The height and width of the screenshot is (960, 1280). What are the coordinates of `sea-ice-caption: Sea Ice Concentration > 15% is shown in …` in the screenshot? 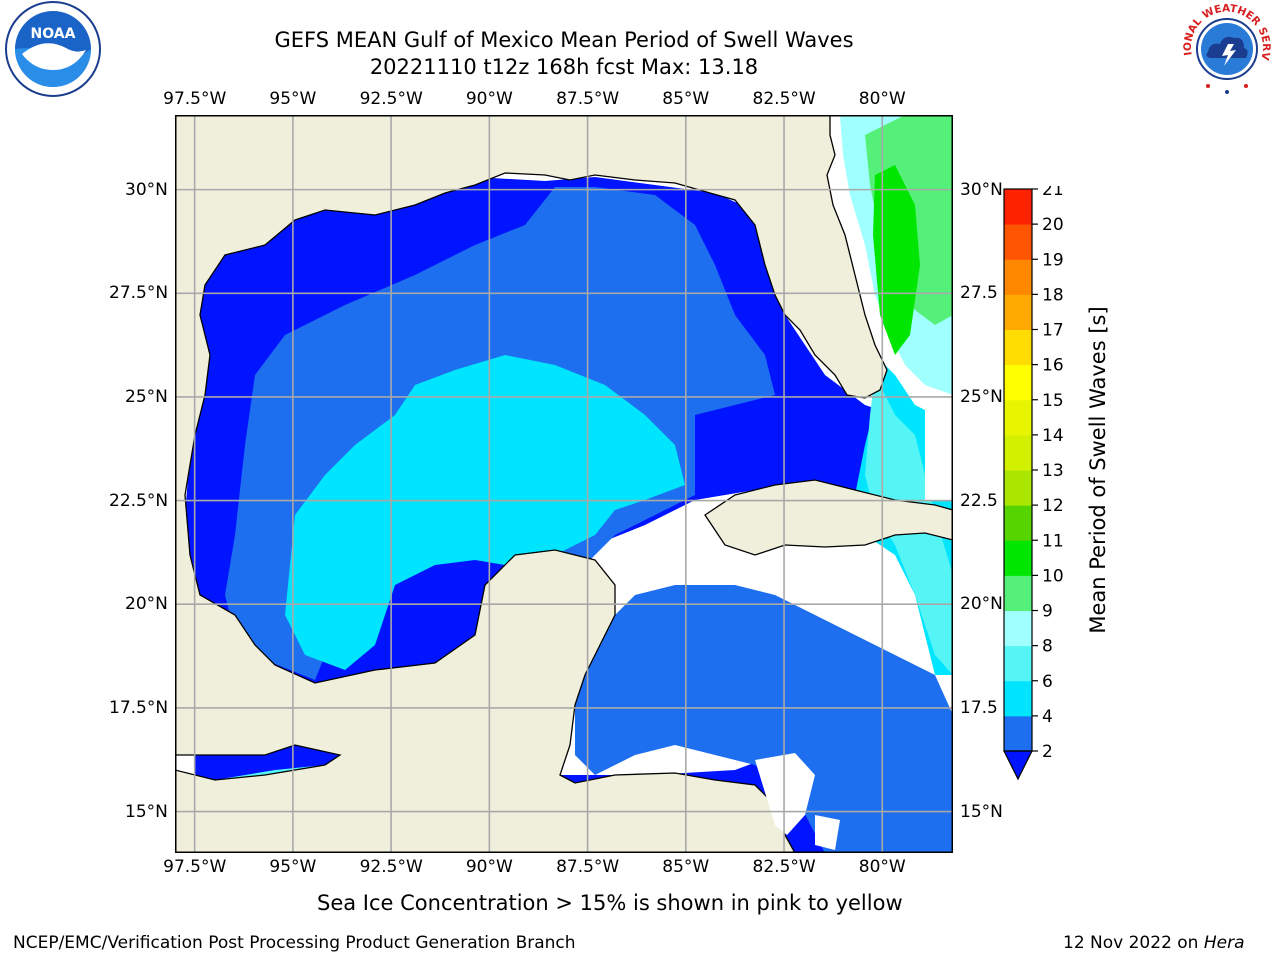 It's located at (610, 903).